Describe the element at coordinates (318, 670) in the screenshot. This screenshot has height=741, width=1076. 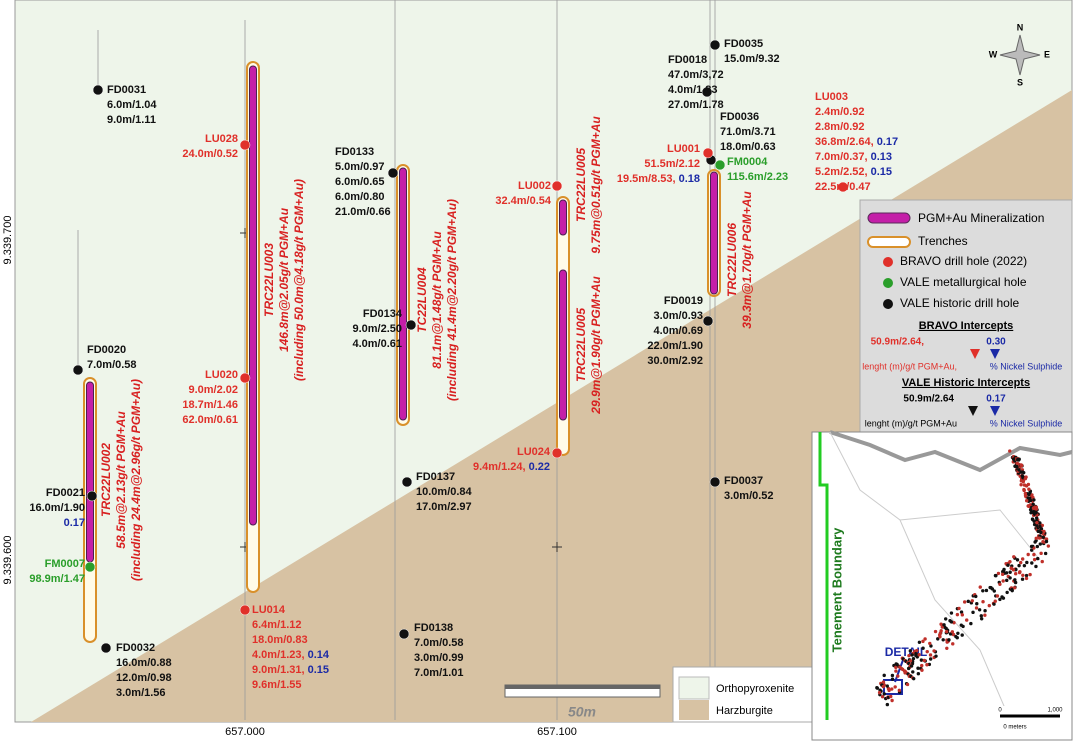
I see `intercept-part: 0.15` at that location.